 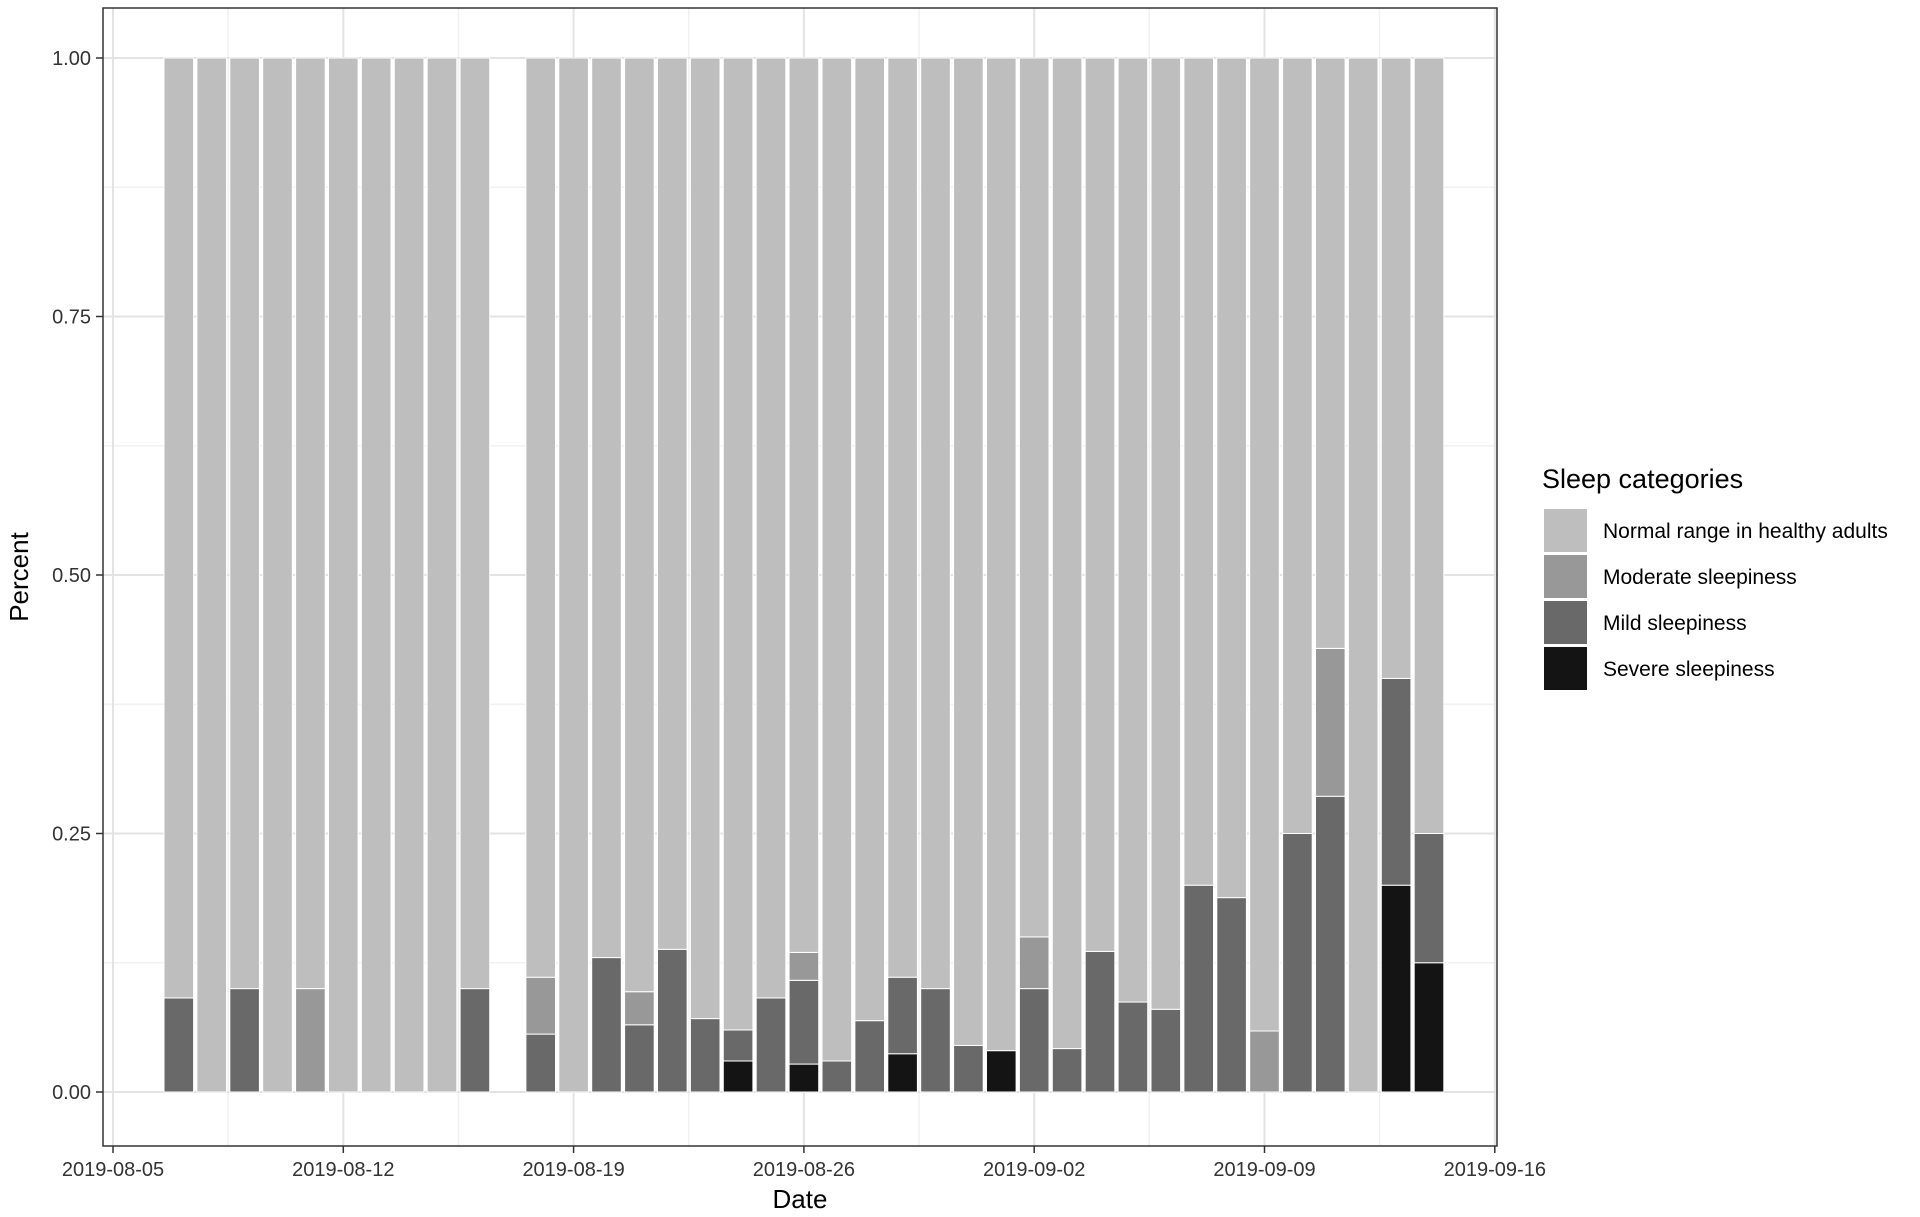 I want to click on x-tick-label: 2019-08-26, so click(x=804, y=1170).